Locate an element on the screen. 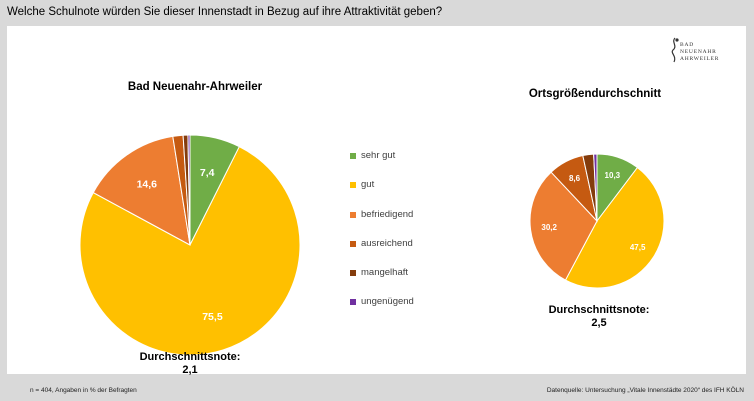 This screenshot has height=401, width=754. pie-data-label: 14,6 is located at coordinates (147, 185).